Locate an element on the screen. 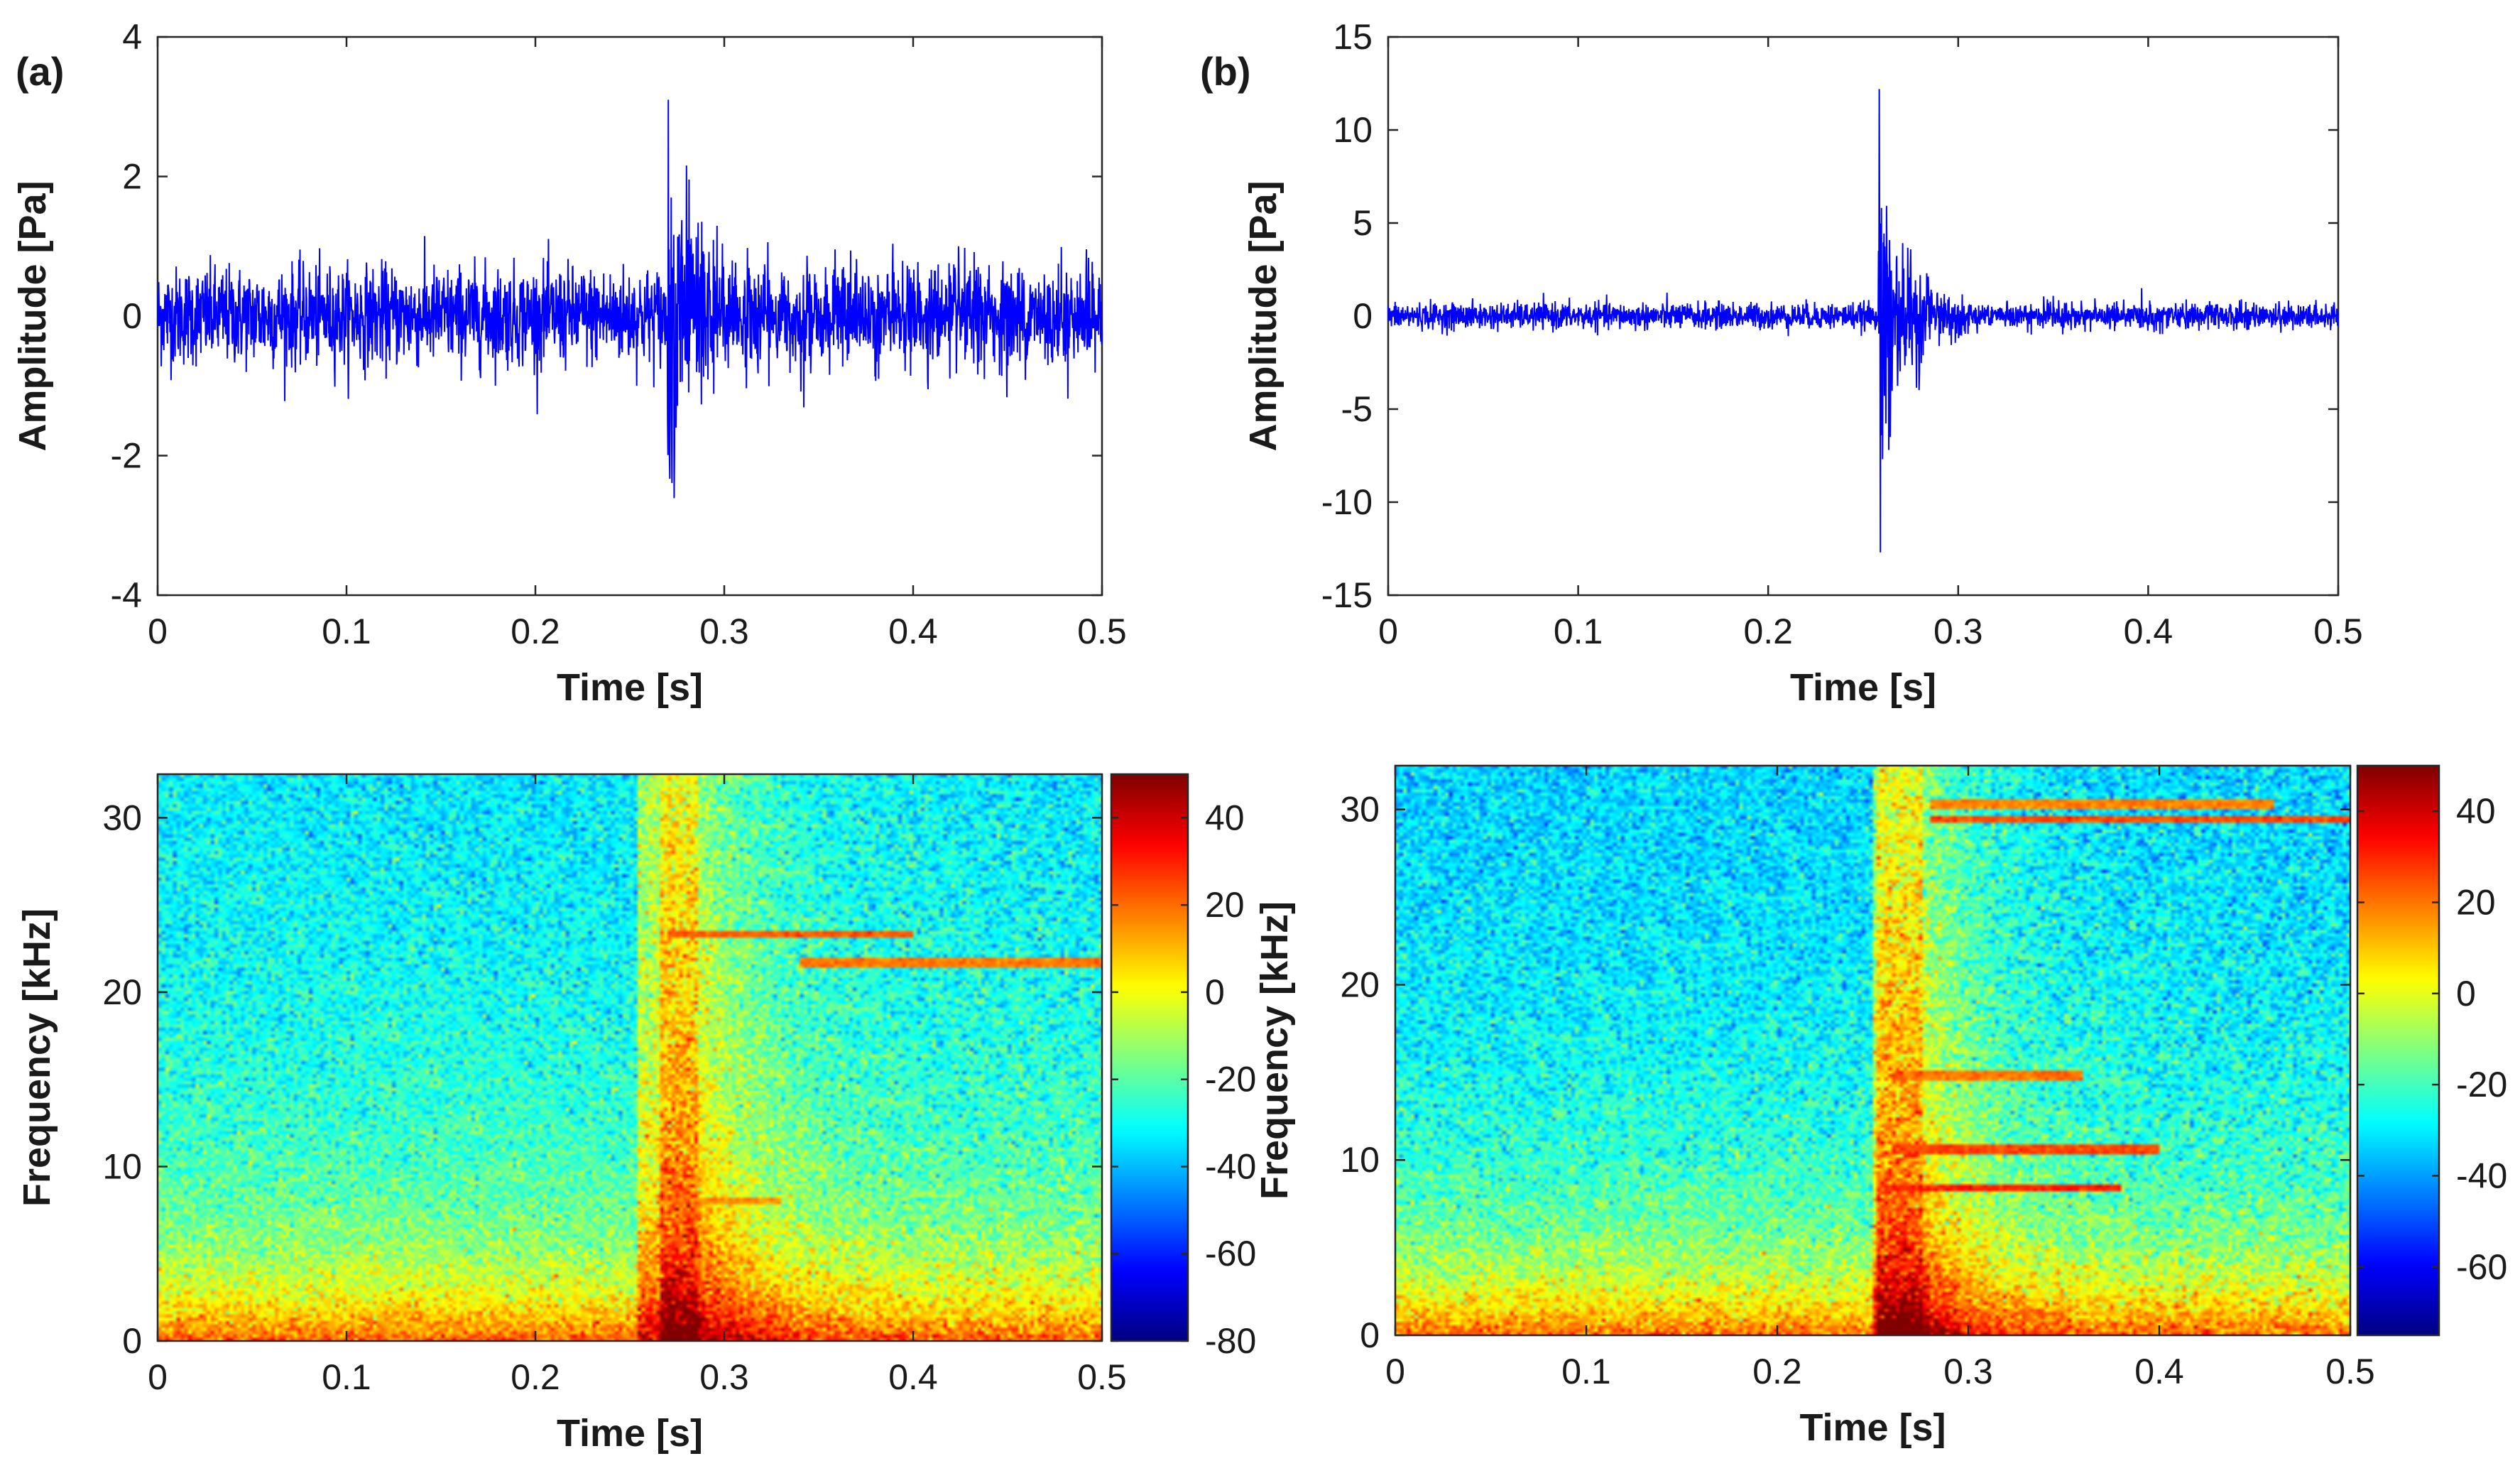 The height and width of the screenshot is (1483, 2520). y-tick-label: -2 is located at coordinates (126, 456).